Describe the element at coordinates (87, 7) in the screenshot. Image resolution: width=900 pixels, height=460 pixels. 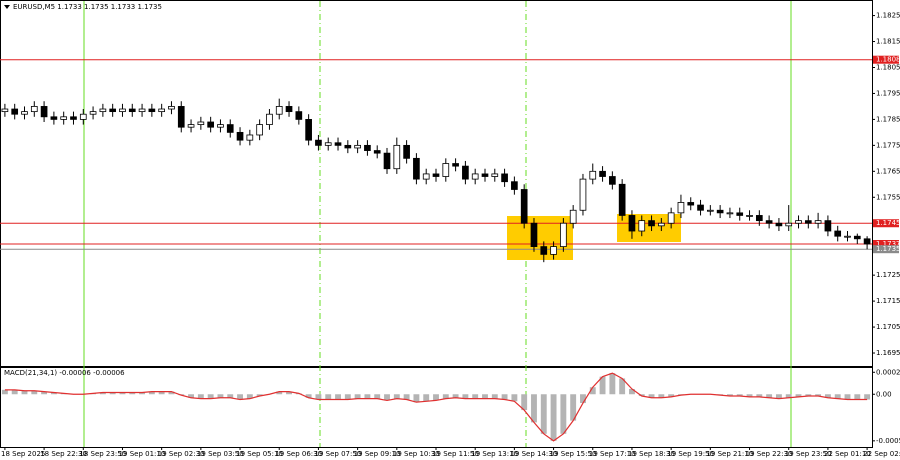
I see `chart-title: EURUSD,M5 1.1733 1.1735 1.1733 1.1735` at that location.